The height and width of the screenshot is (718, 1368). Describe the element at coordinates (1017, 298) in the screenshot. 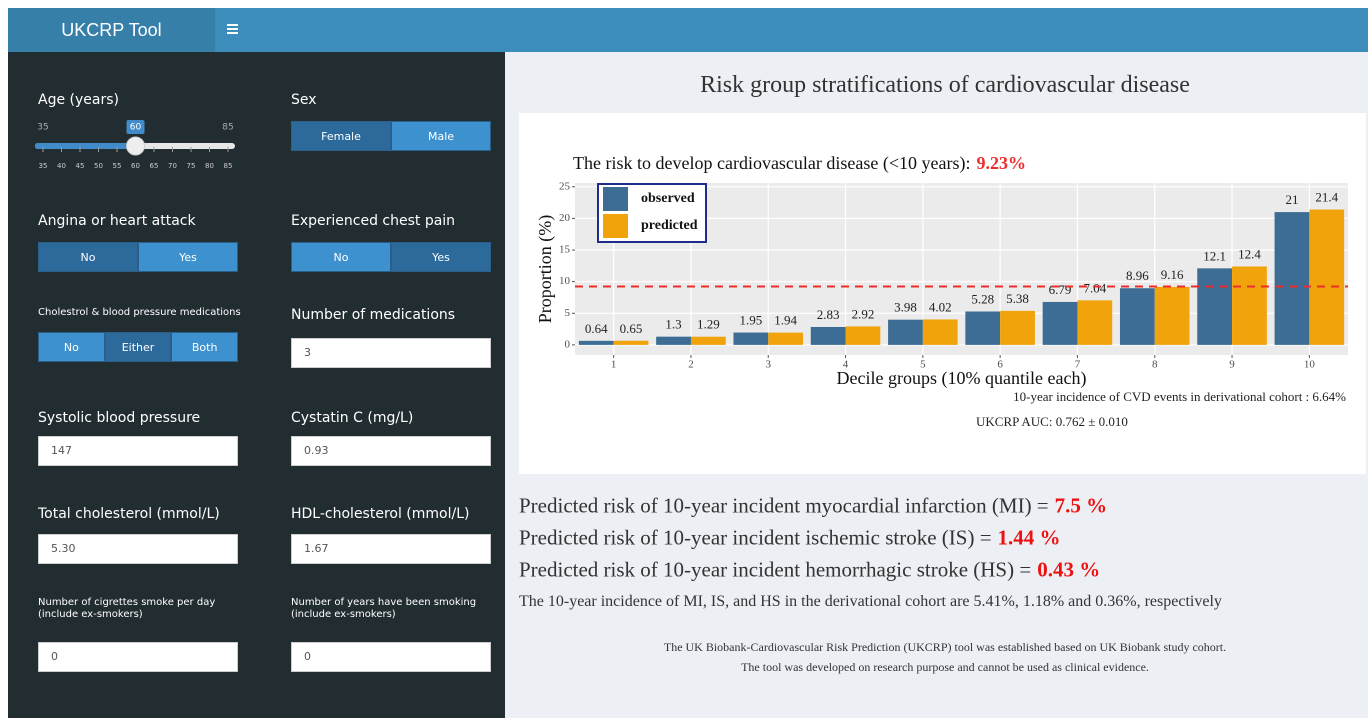

I see `value-label: 5.38` at that location.